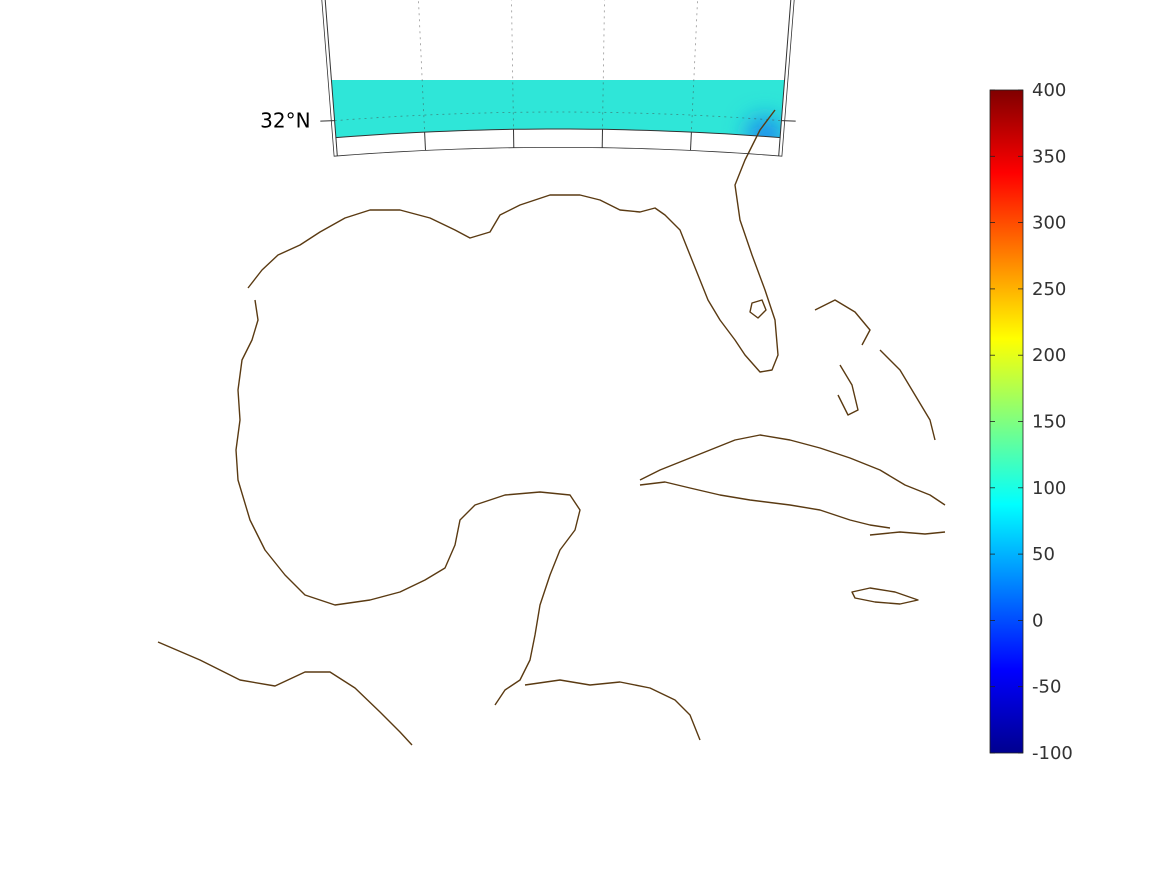  What do you see at coordinates (875, 370) in the screenshot?
I see `coastline-bahamas` at bounding box center [875, 370].